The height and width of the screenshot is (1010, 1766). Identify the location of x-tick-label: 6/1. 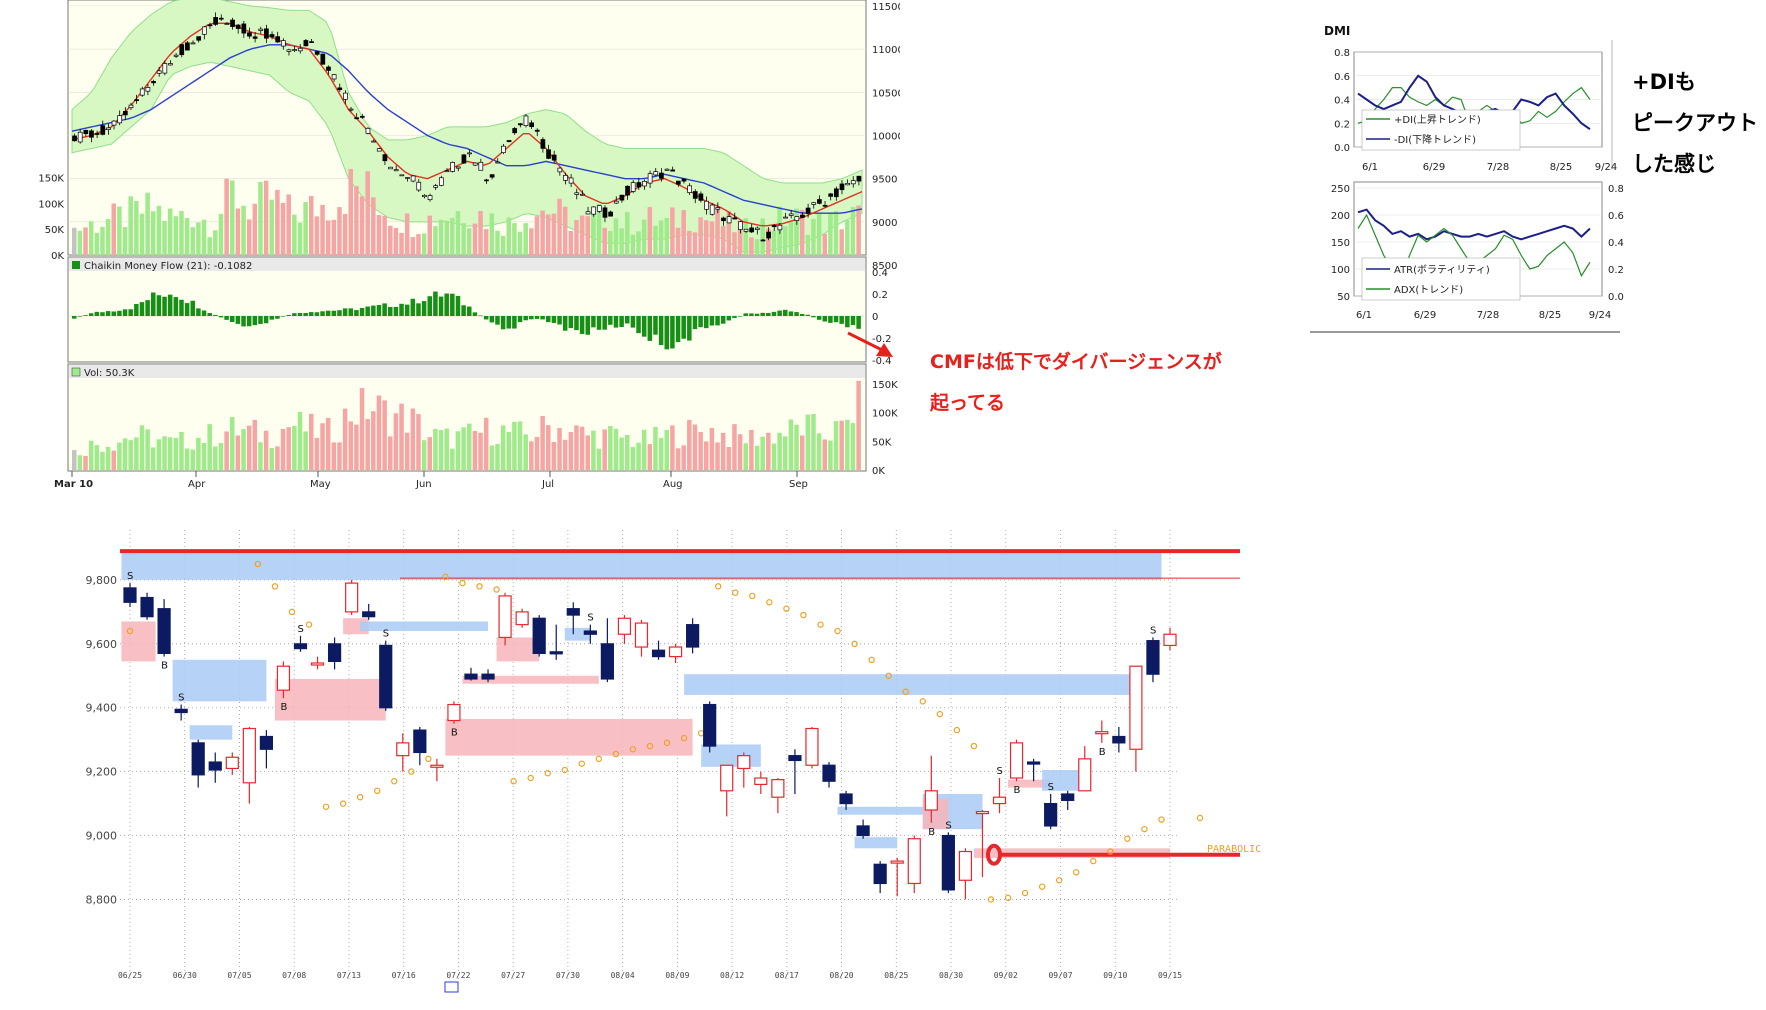
(1370, 167).